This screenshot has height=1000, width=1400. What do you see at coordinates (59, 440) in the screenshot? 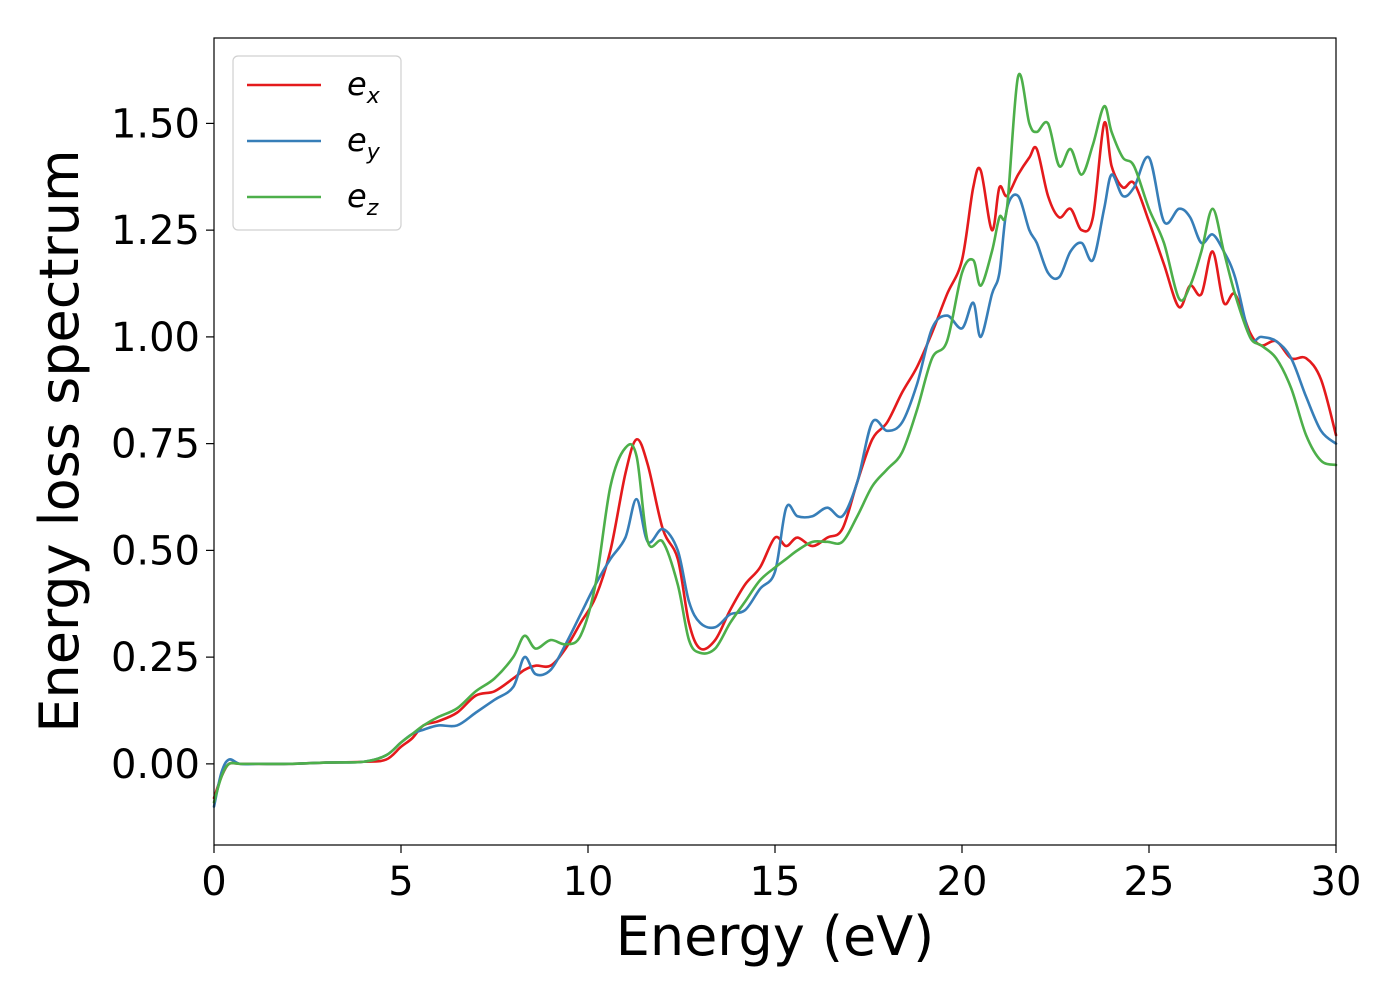
I see `y-axis-label: Energy loss spectrum` at bounding box center [59, 440].